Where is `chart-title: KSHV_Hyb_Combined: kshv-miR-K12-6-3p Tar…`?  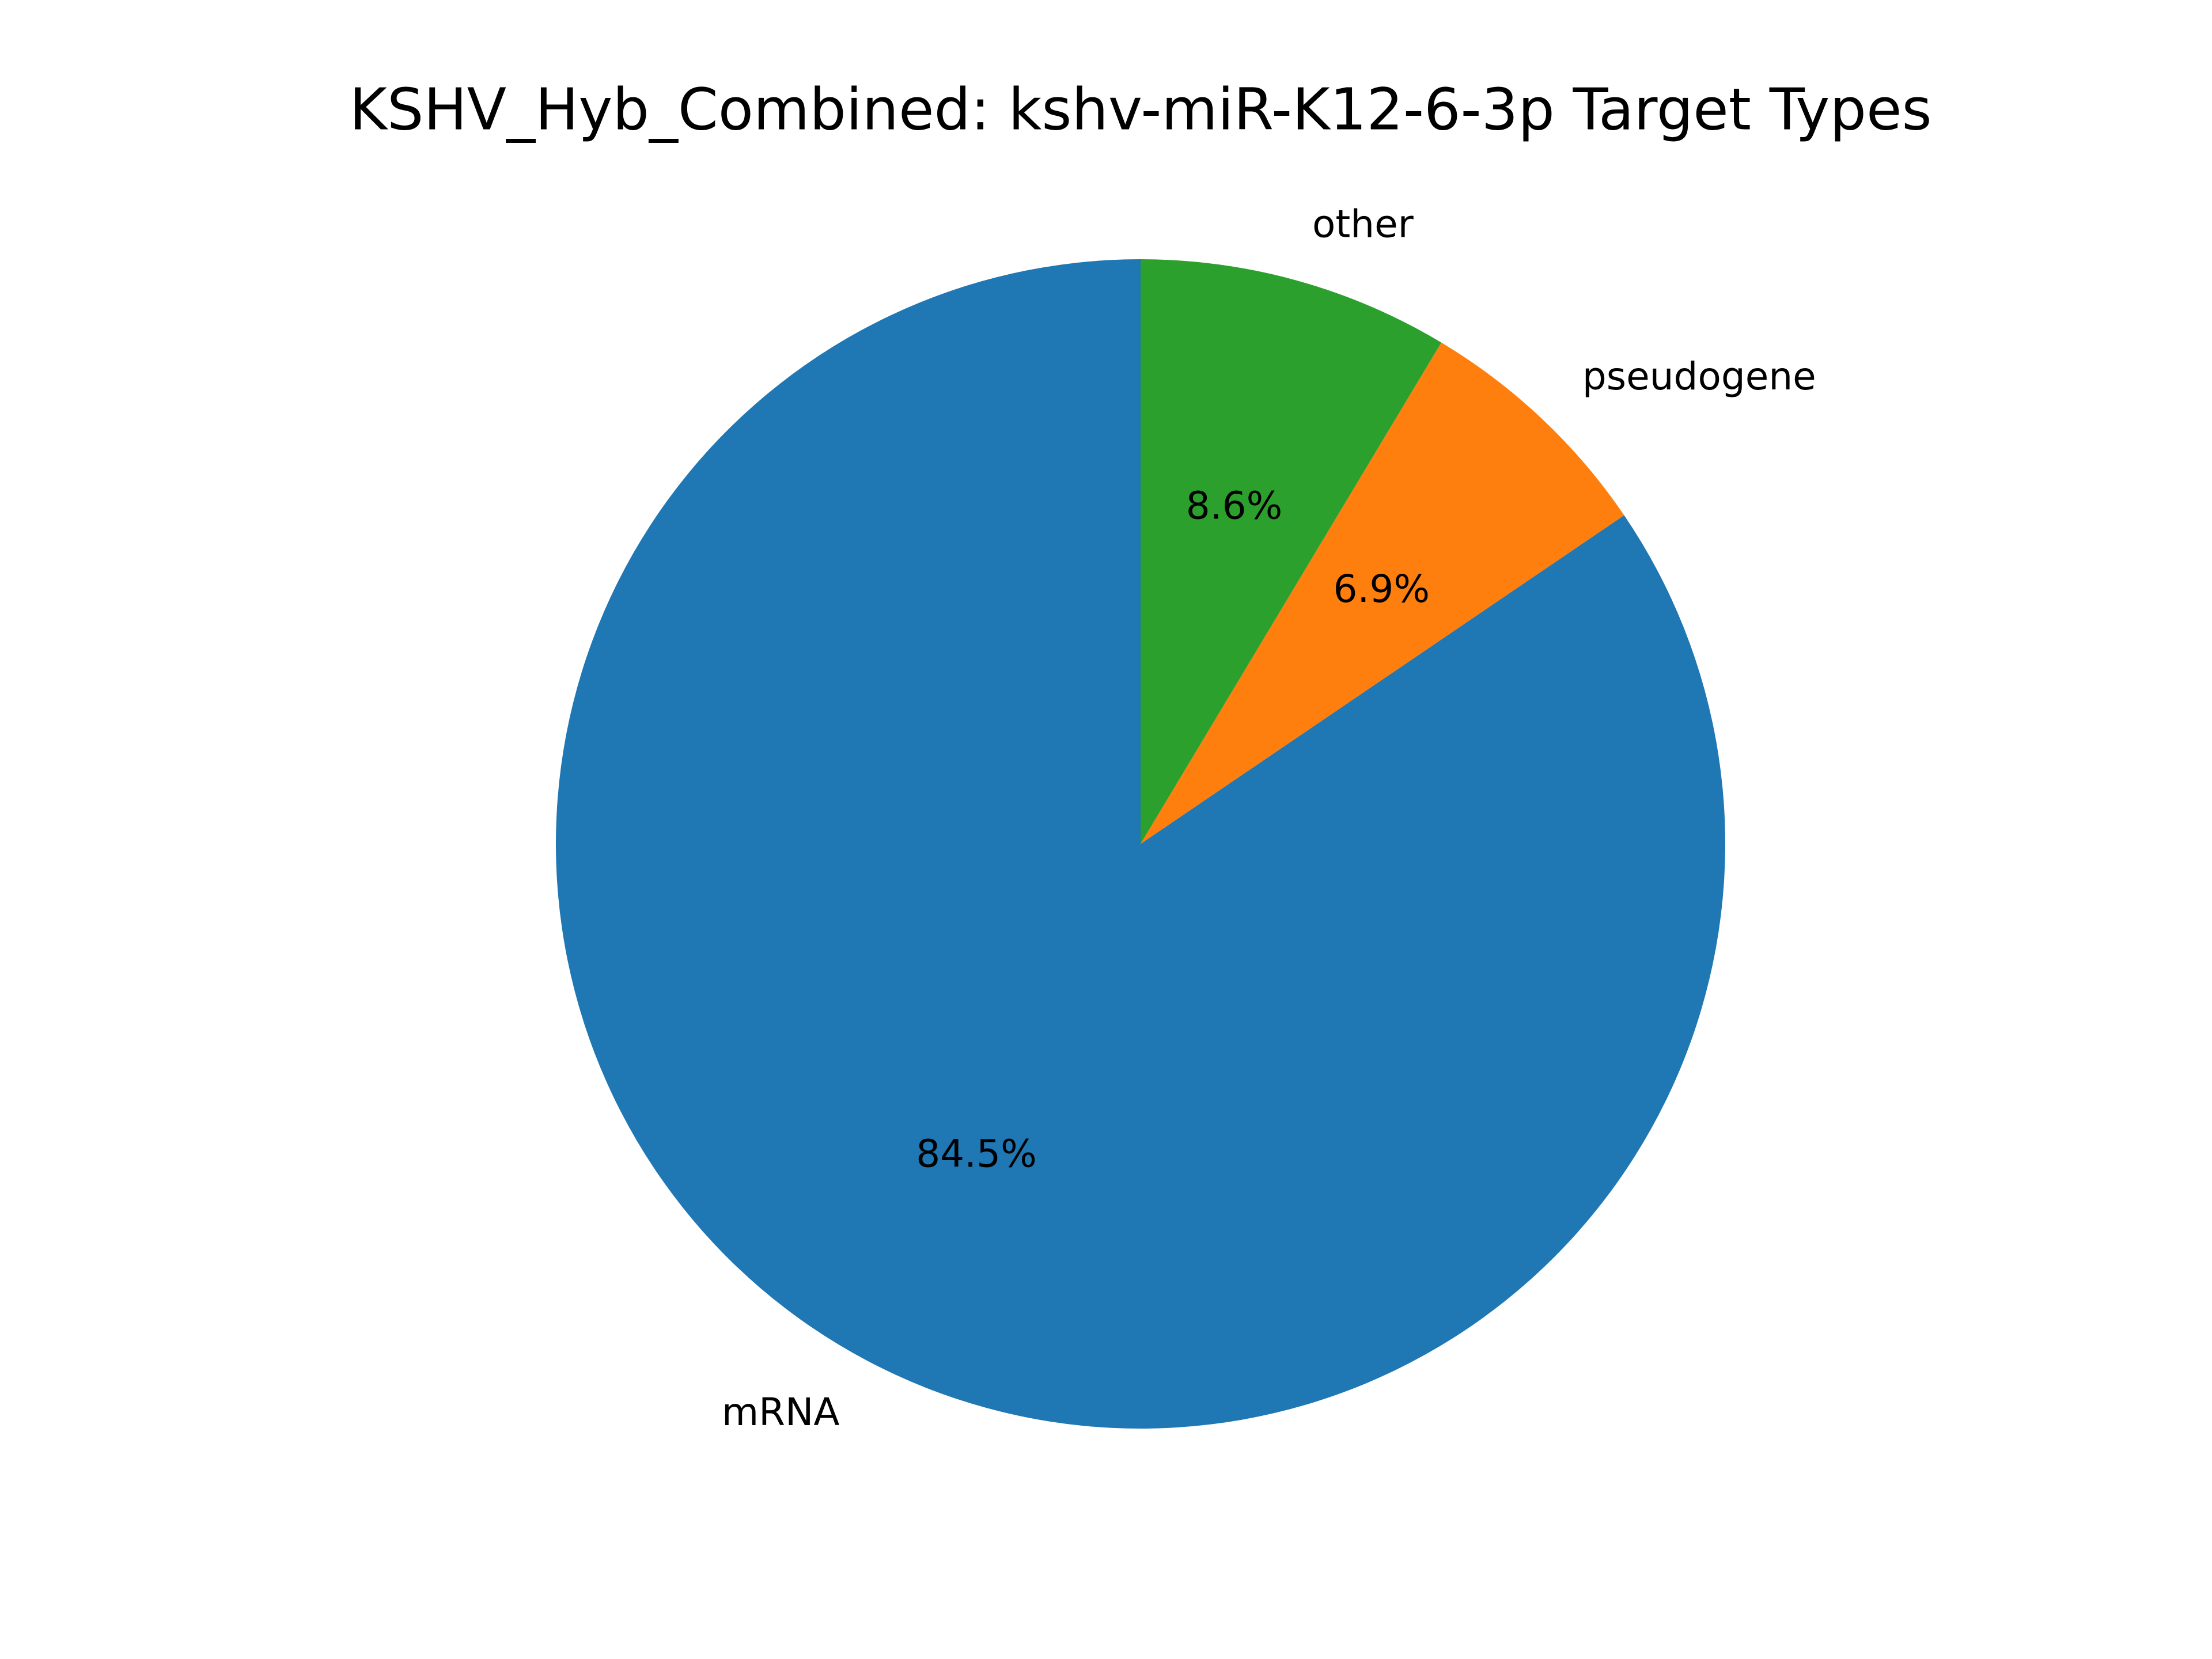 chart-title: KSHV_Hyb_Combined: kshv-miR-K12-6-3p Tar… is located at coordinates (1140, 109).